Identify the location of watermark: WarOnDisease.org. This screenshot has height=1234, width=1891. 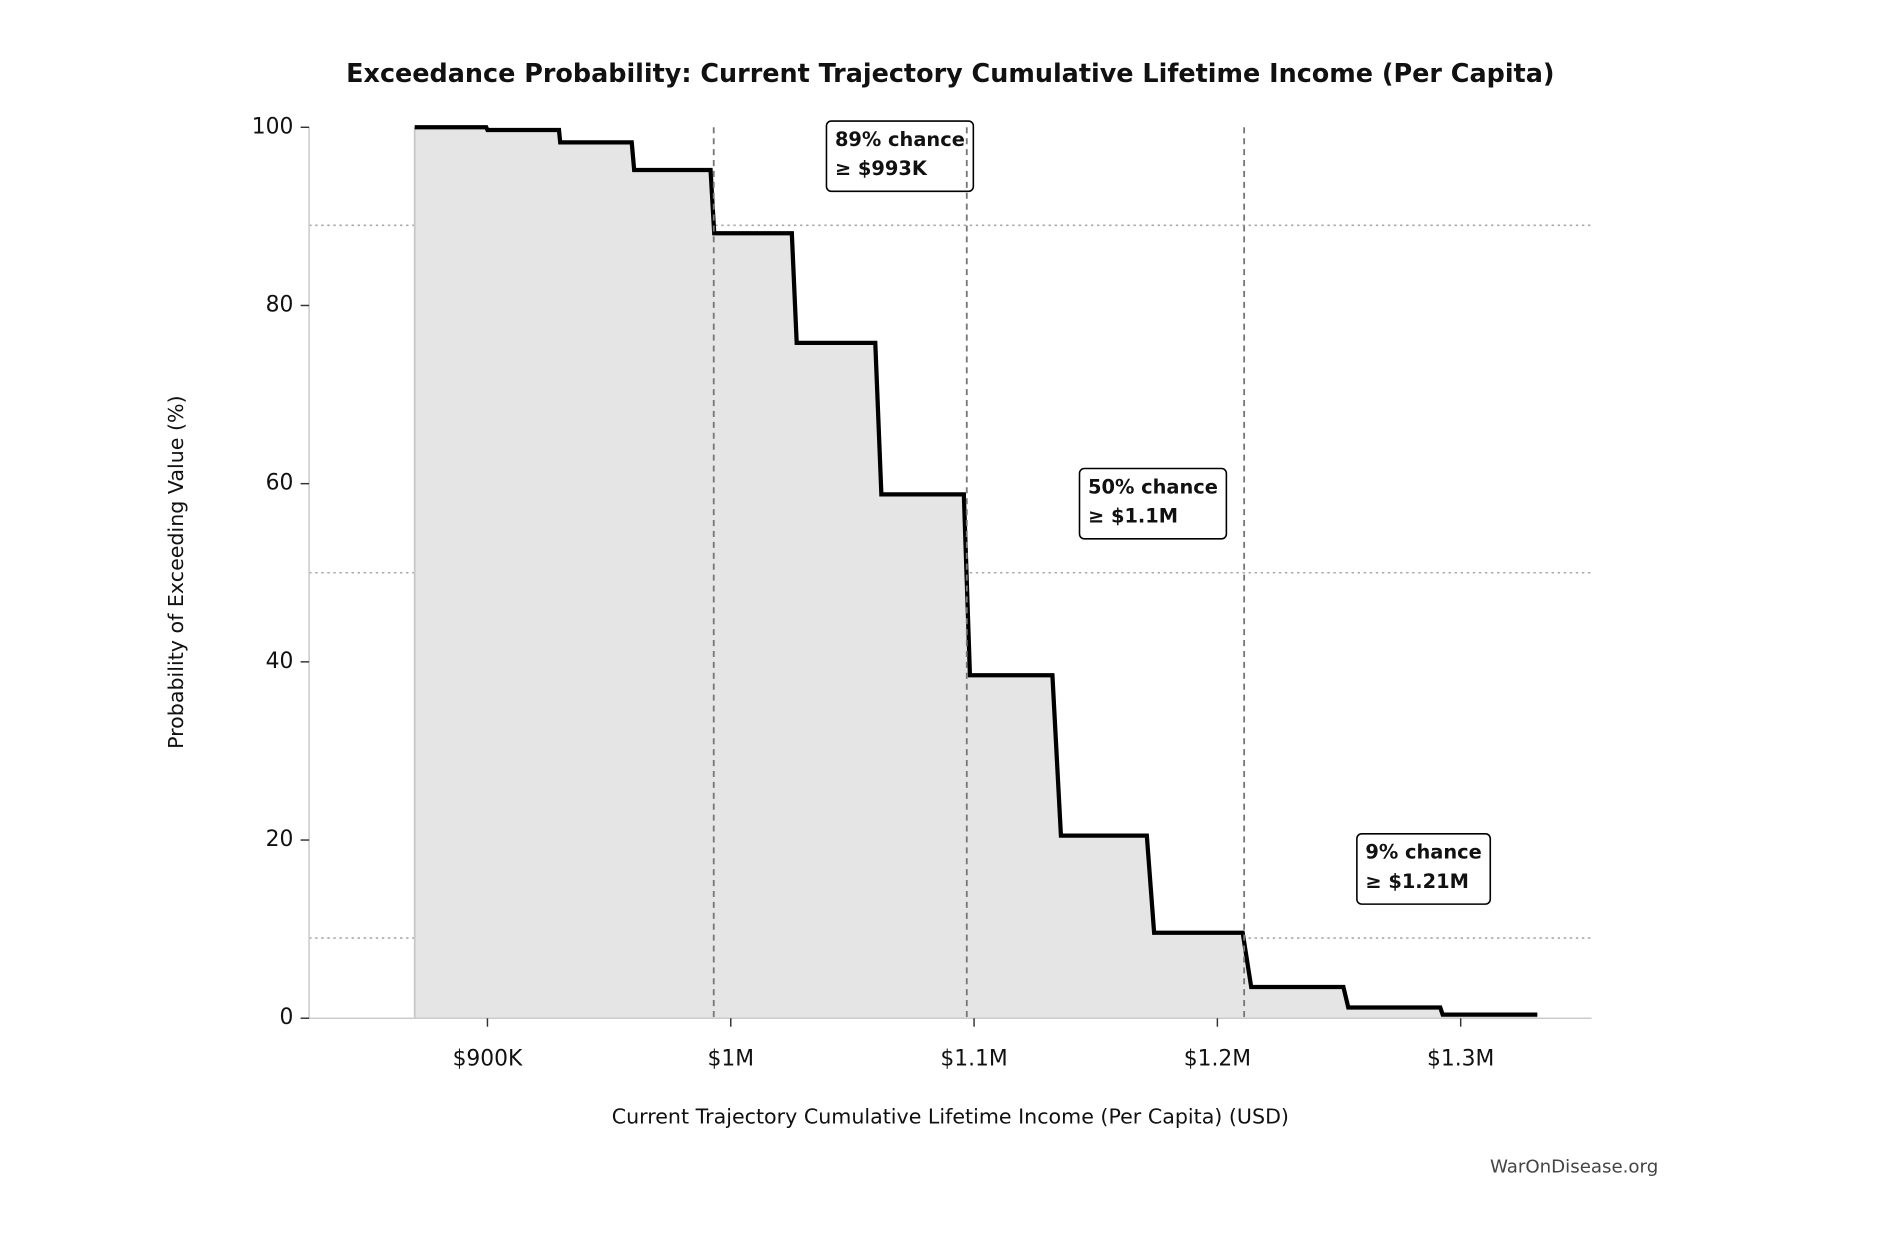
(1574, 1166).